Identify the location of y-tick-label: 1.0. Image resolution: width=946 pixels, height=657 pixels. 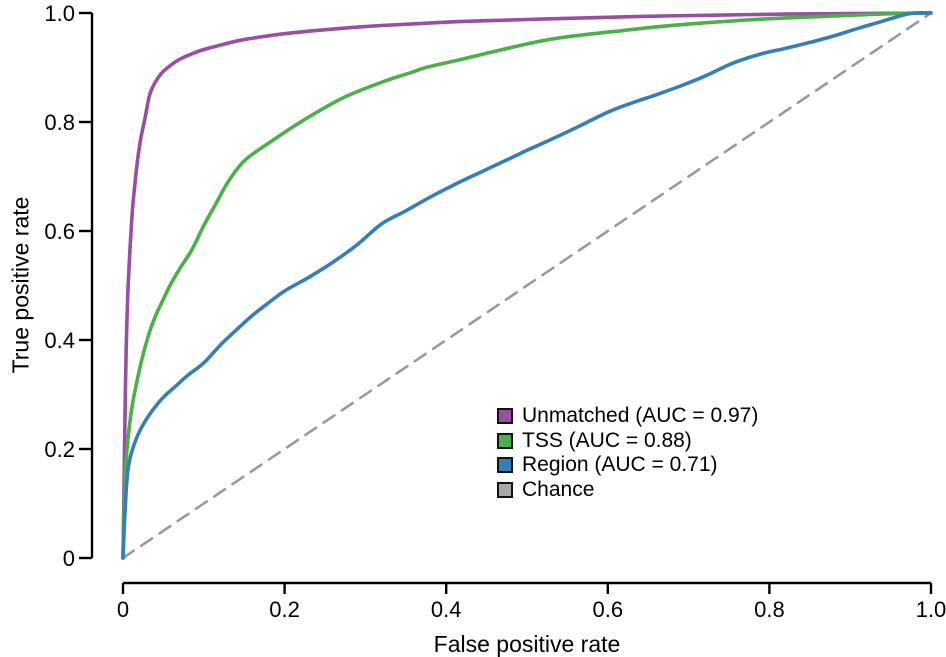
(59, 13).